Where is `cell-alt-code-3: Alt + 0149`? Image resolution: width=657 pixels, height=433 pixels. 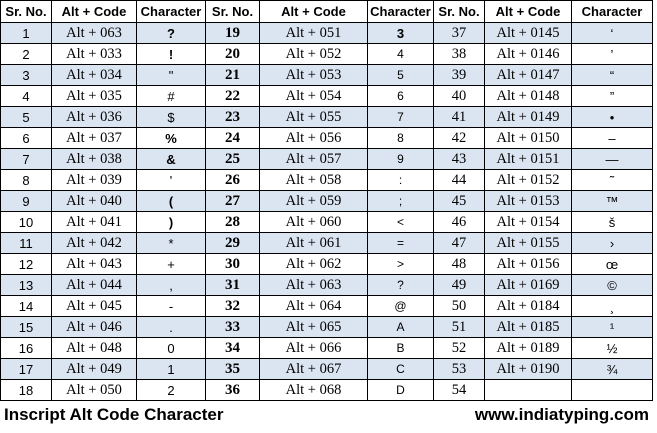
cell-alt-code-3: Alt + 0149 is located at coordinates (528, 117).